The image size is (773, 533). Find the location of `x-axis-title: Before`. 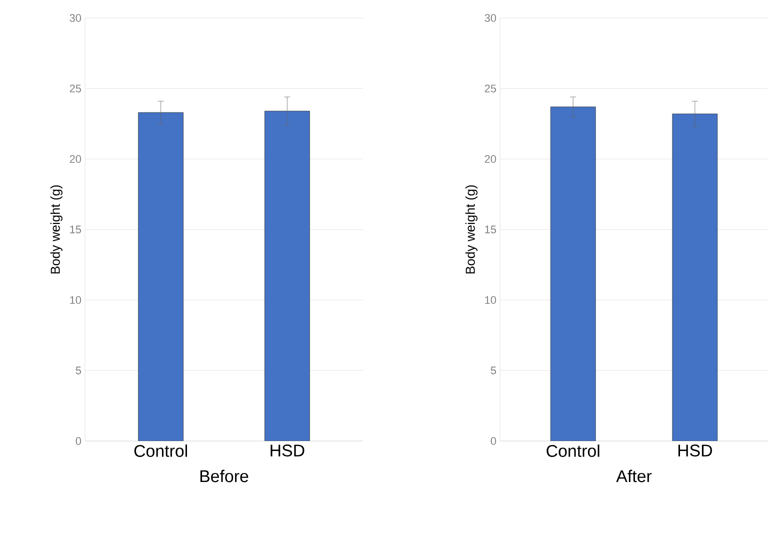

x-axis-title: Before is located at coordinates (224, 476).